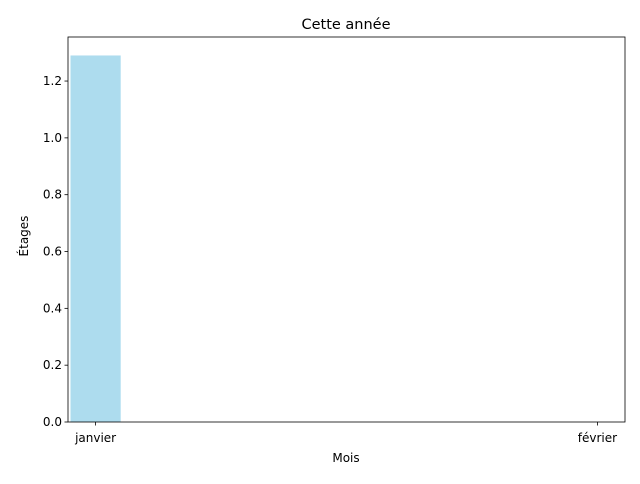 Image resolution: width=640 pixels, height=484 pixels. Describe the element at coordinates (345, 458) in the screenshot. I see `x-axis-label: Mois` at that location.